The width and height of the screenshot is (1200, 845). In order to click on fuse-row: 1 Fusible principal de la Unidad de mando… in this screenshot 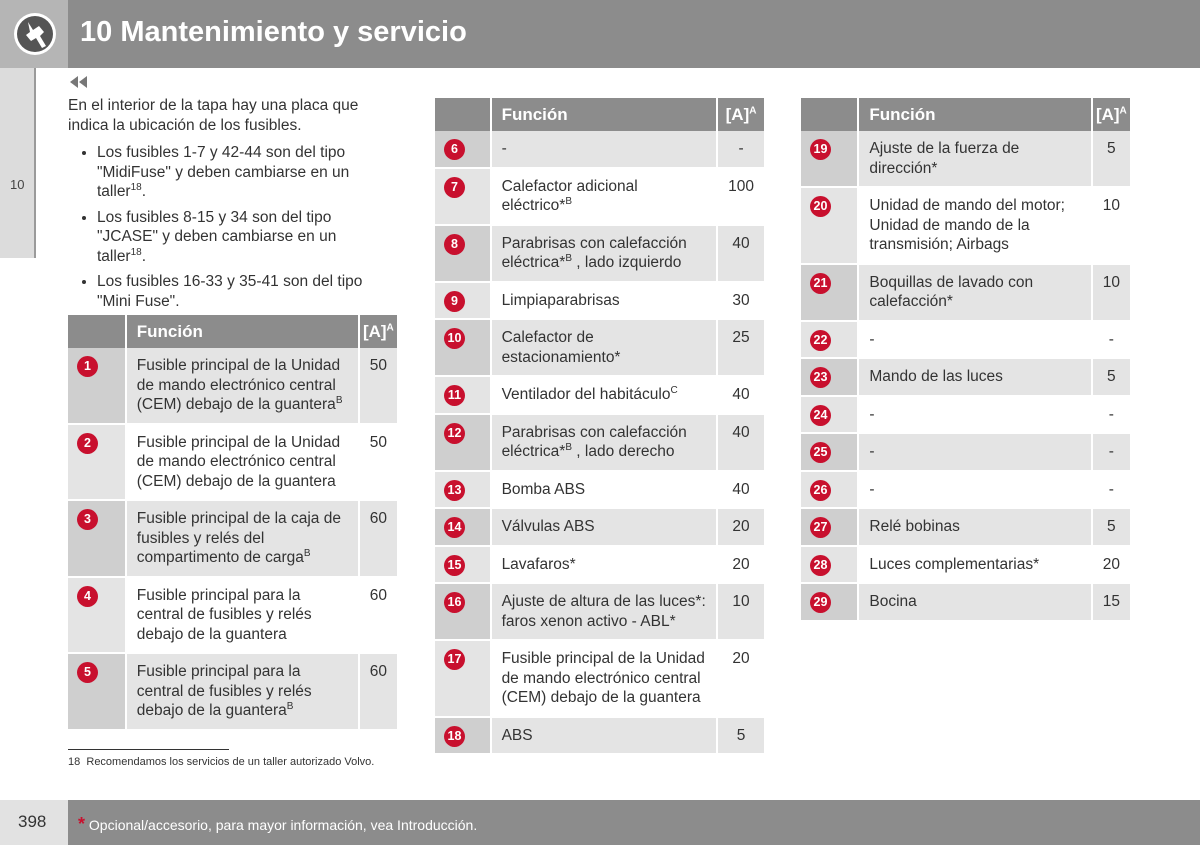, I will do `click(234, 386)`.